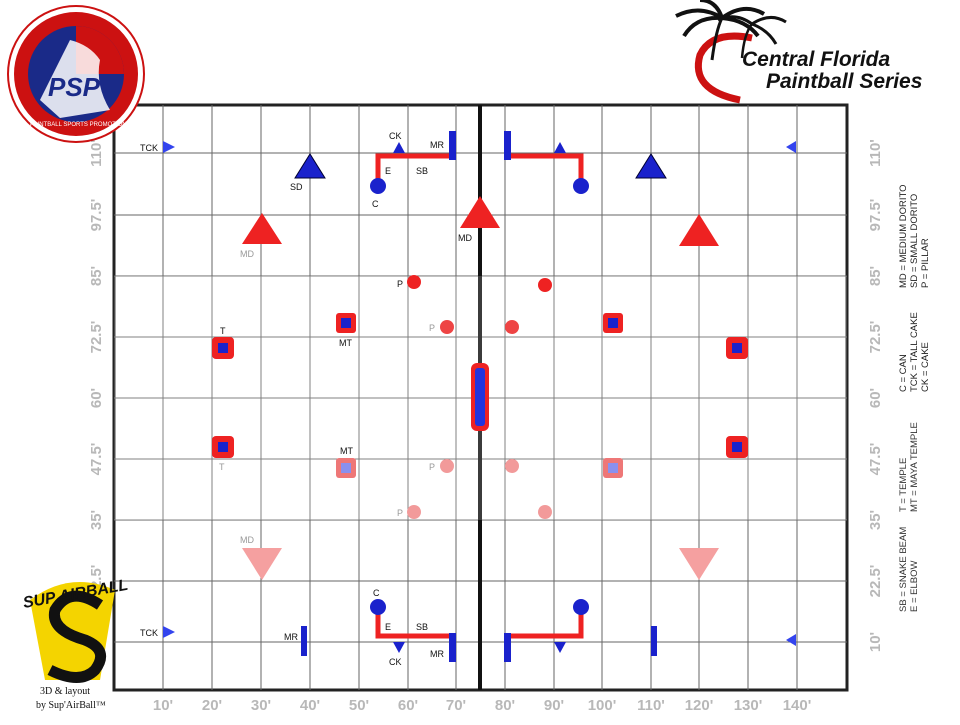 The width and height of the screenshot is (960, 725). Describe the element at coordinates (654, 641) in the screenshot. I see `mr-bottom-far-right` at that location.